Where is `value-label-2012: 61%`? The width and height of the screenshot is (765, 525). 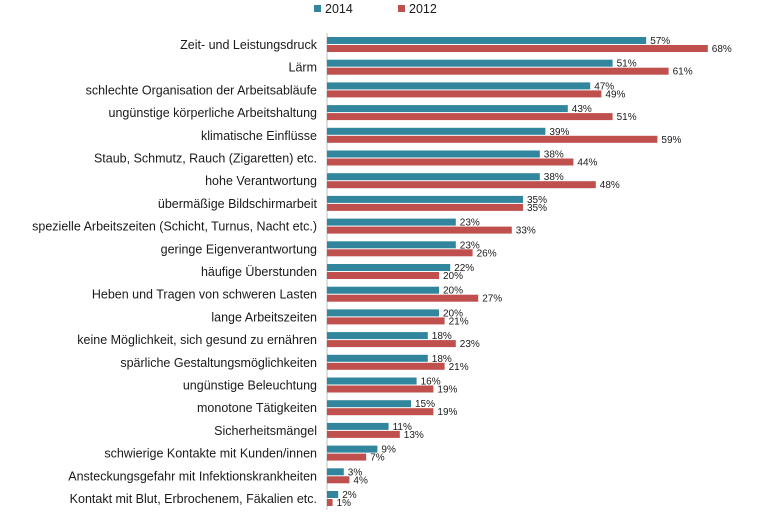 value-label-2012: 61% is located at coordinates (683, 72).